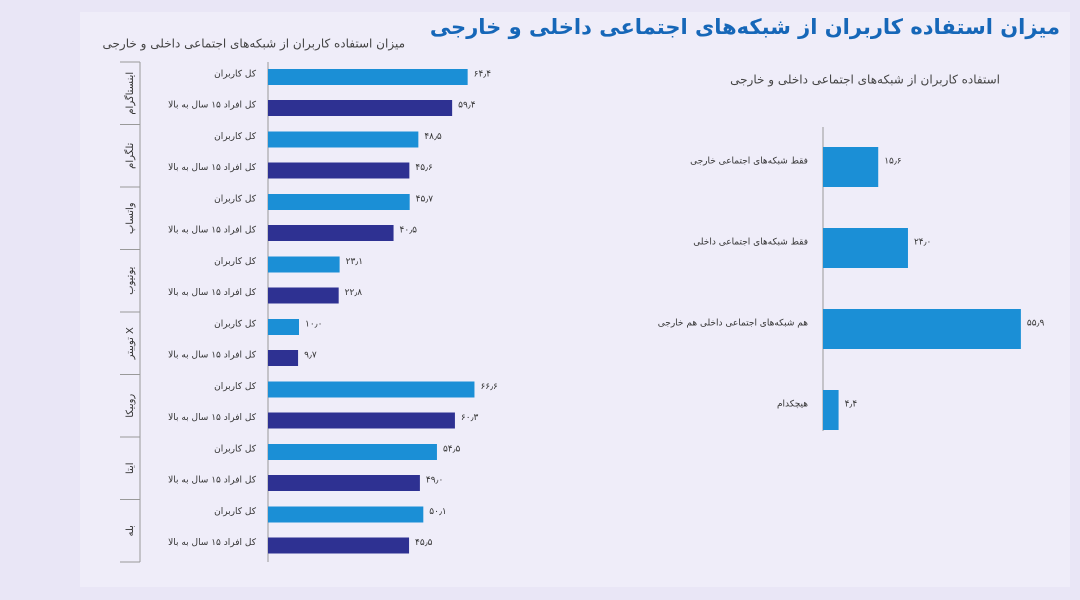 This screenshot has width=1080, height=600. I want to click on value-label: ۴۰٫۵, so click(409, 231).